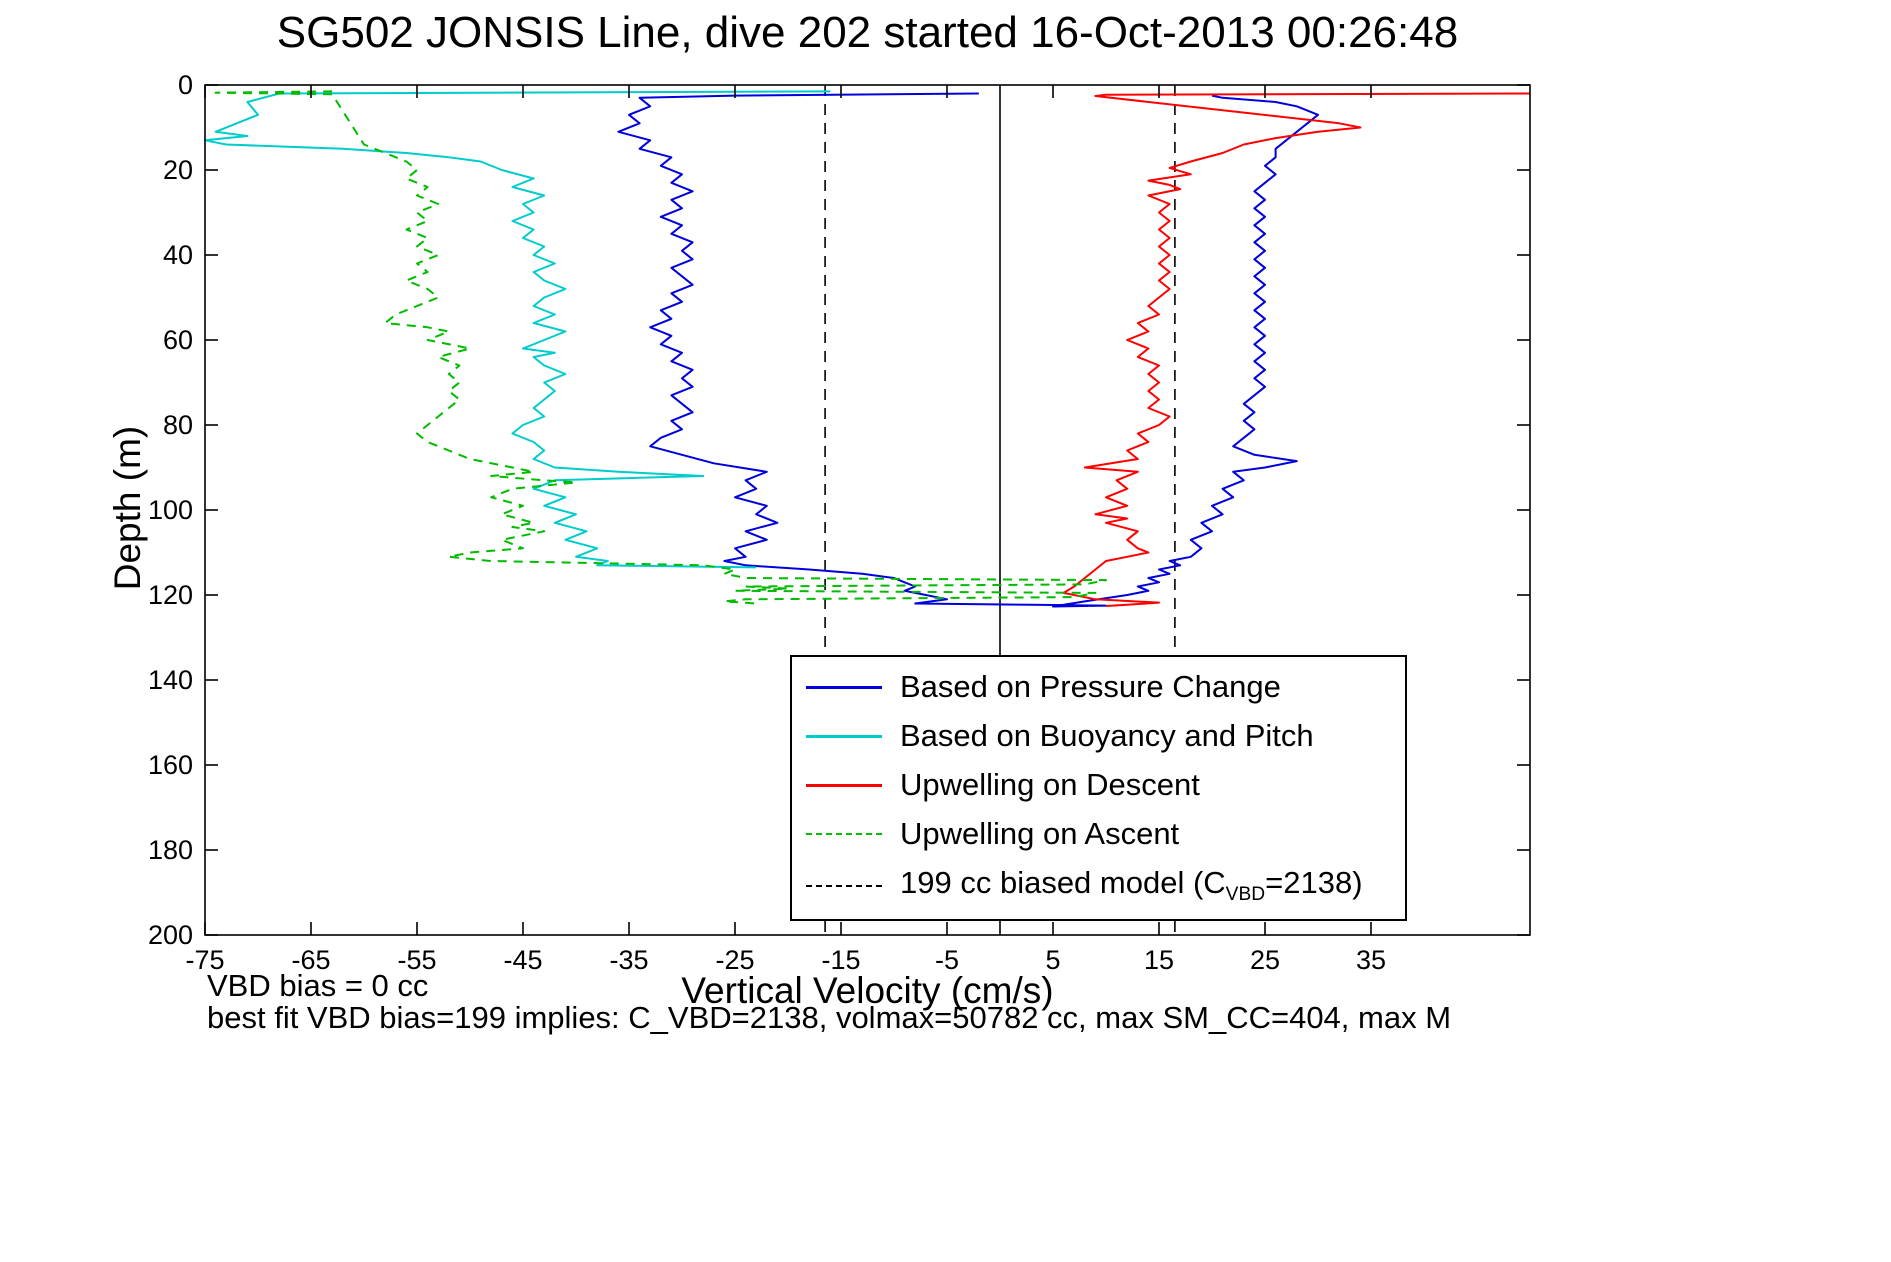 This screenshot has height=1262, width=1891. Describe the element at coordinates (178, 170) in the screenshot. I see `y-tick-label: 20` at that location.